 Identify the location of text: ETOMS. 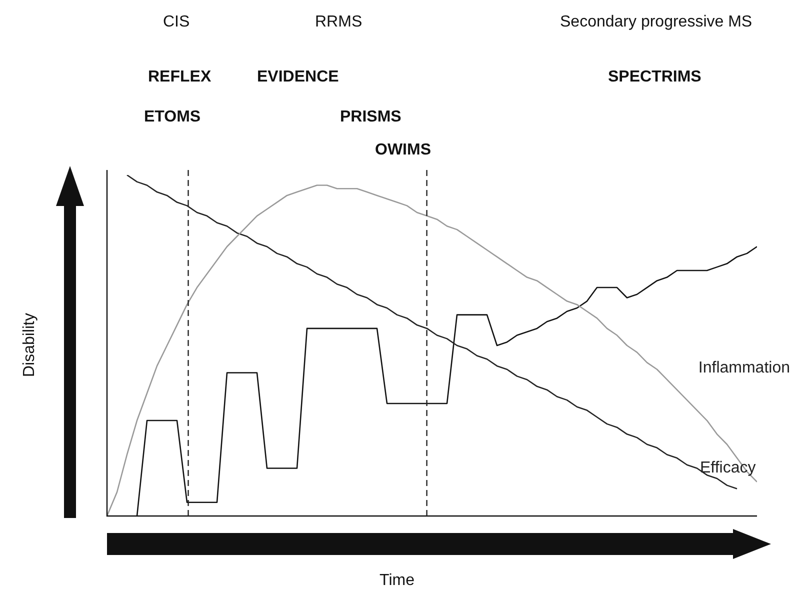
(172, 117).